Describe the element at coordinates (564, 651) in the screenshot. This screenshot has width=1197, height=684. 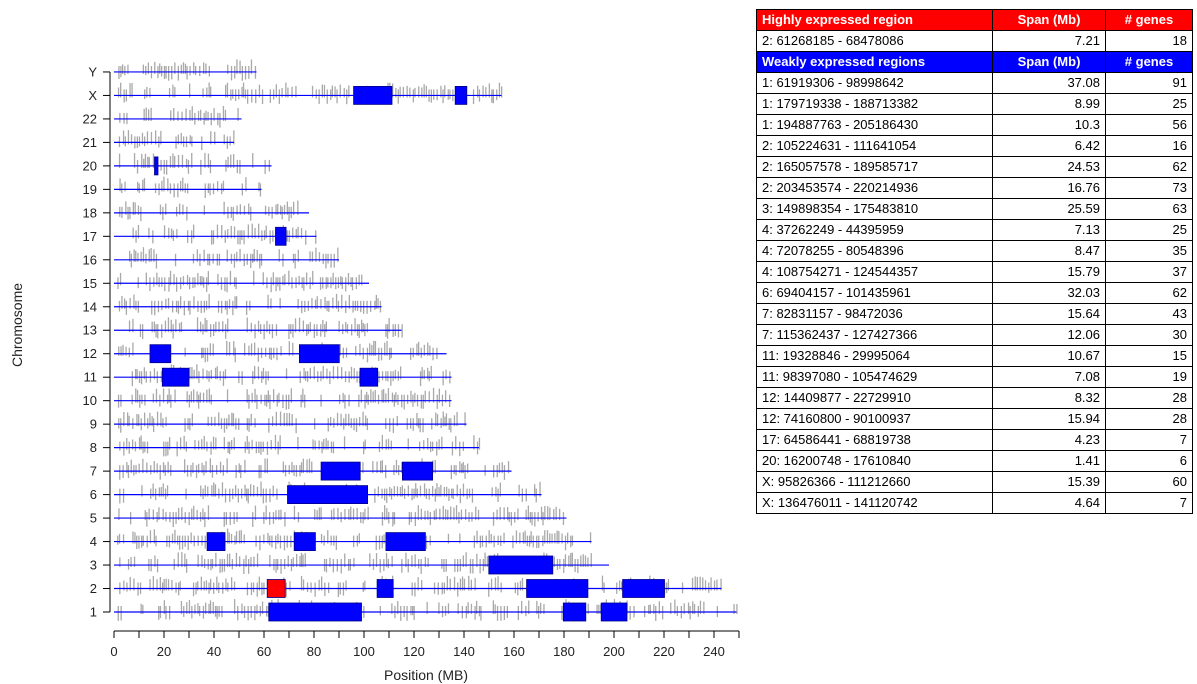
I see `x-tick-label: 180` at that location.